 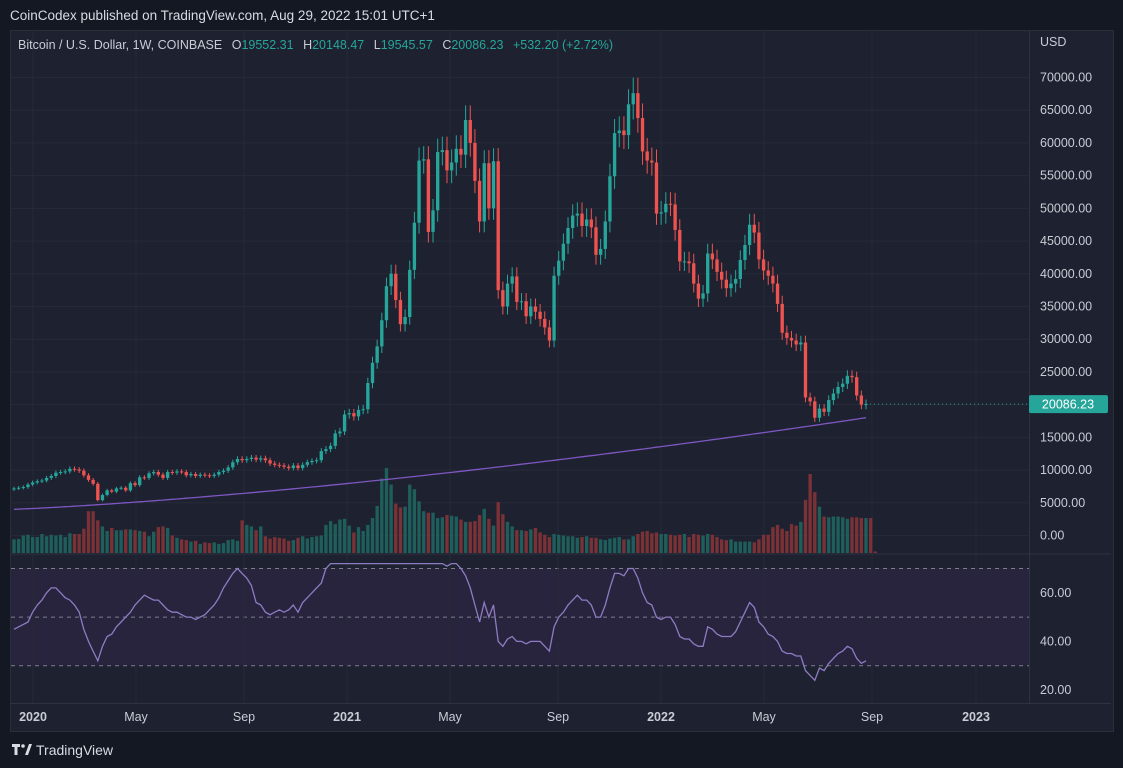 What do you see at coordinates (976, 717) in the screenshot?
I see `time-tick-label: 2023` at bounding box center [976, 717].